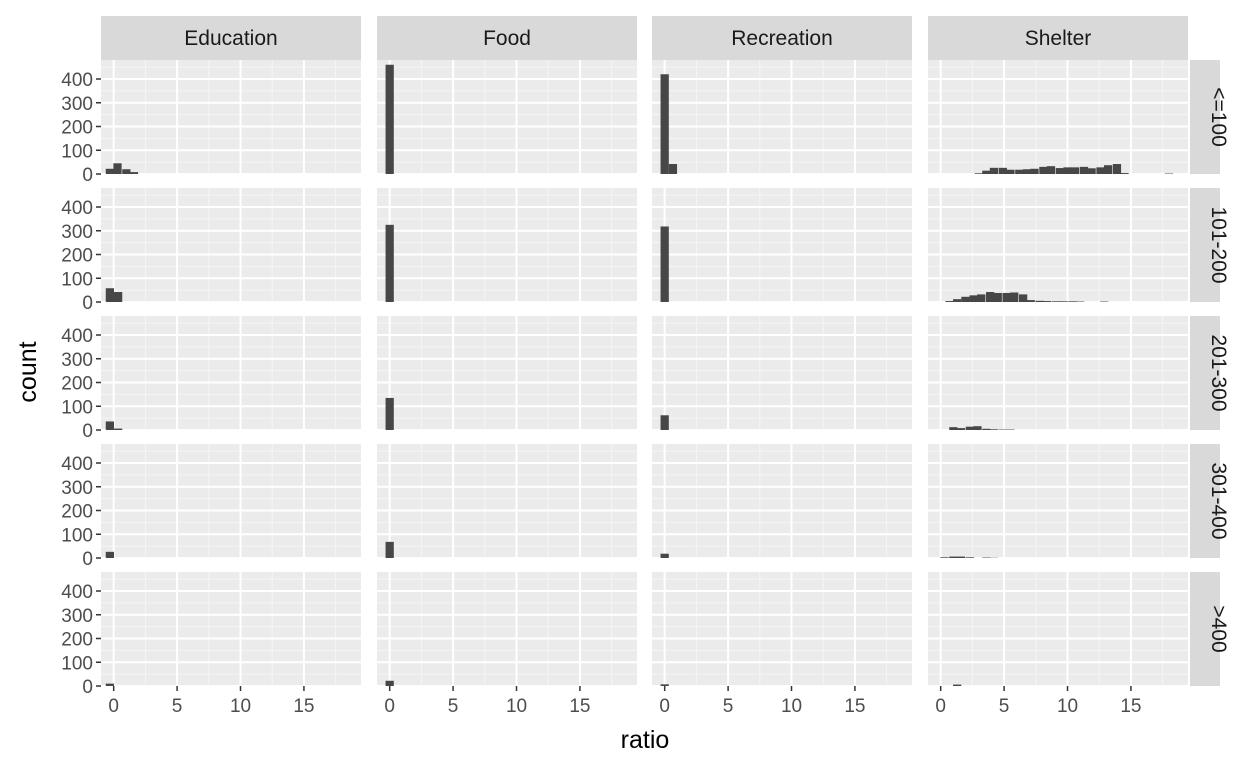 This screenshot has height=768, width=1248. I want to click on facet-strip-row-label: 301-400, so click(1218, 500).